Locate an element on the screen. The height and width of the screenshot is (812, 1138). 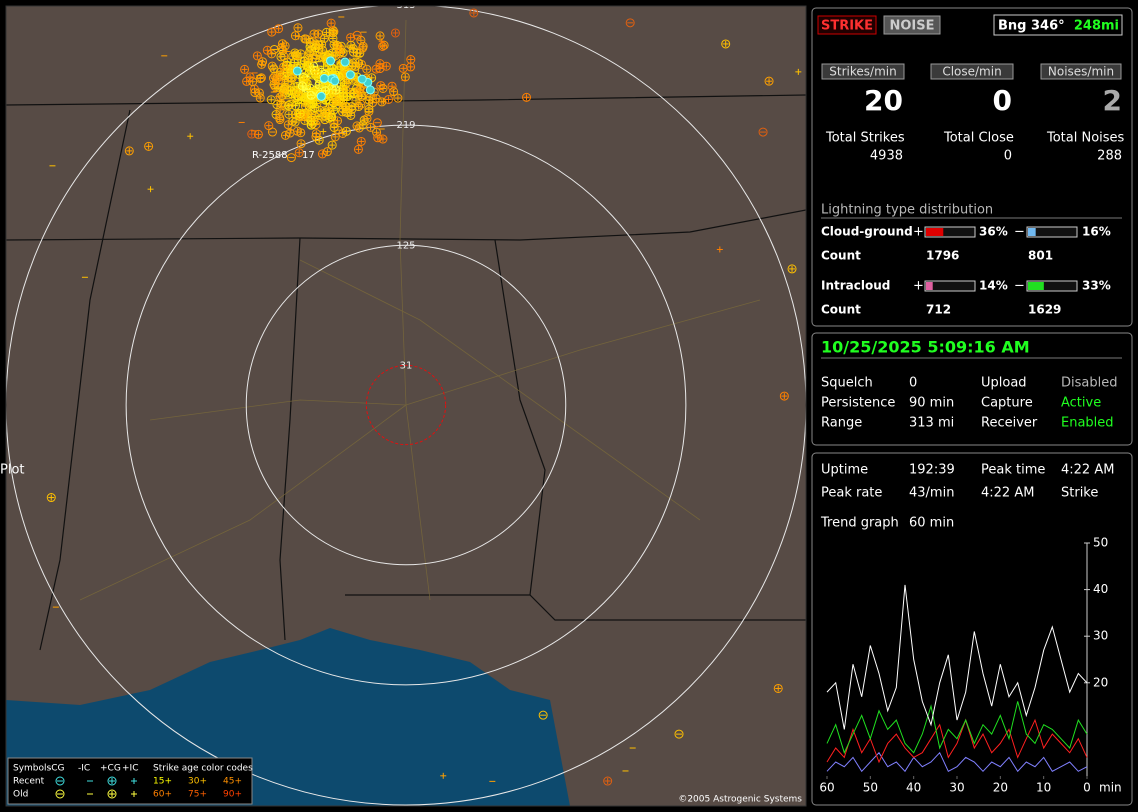
strike-button-label: STRIKE is located at coordinates (847, 26).